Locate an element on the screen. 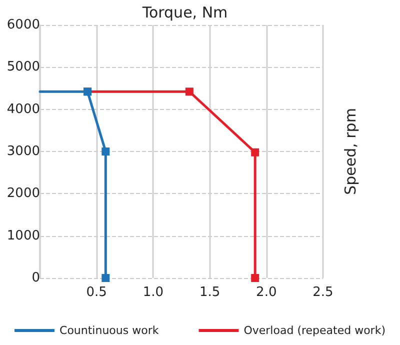  x-tick-label: 2.5 is located at coordinates (323, 292).